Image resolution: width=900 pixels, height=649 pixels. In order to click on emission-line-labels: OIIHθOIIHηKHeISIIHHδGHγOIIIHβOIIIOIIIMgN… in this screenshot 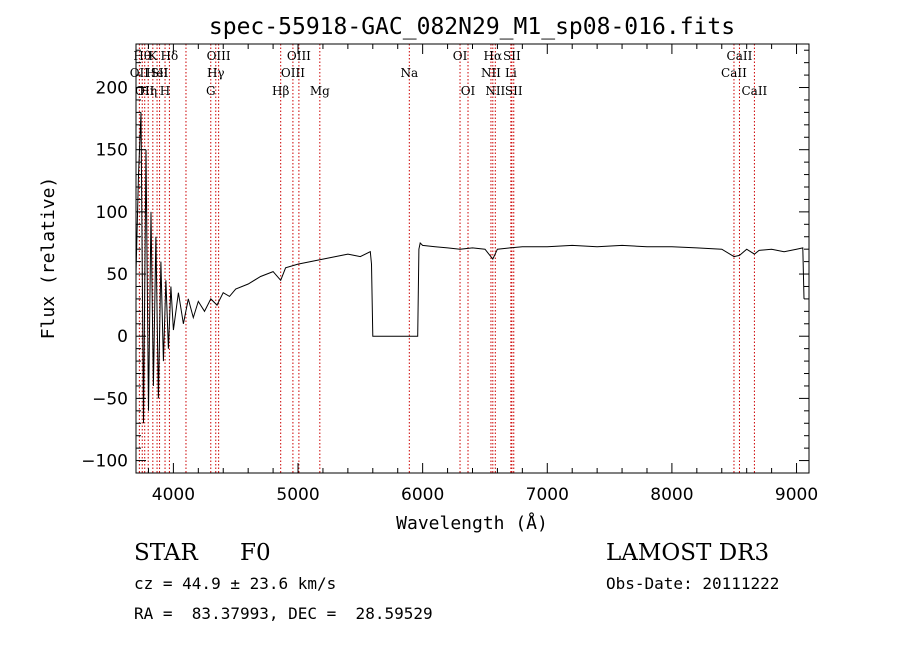, I will do `click(449, 73)`.